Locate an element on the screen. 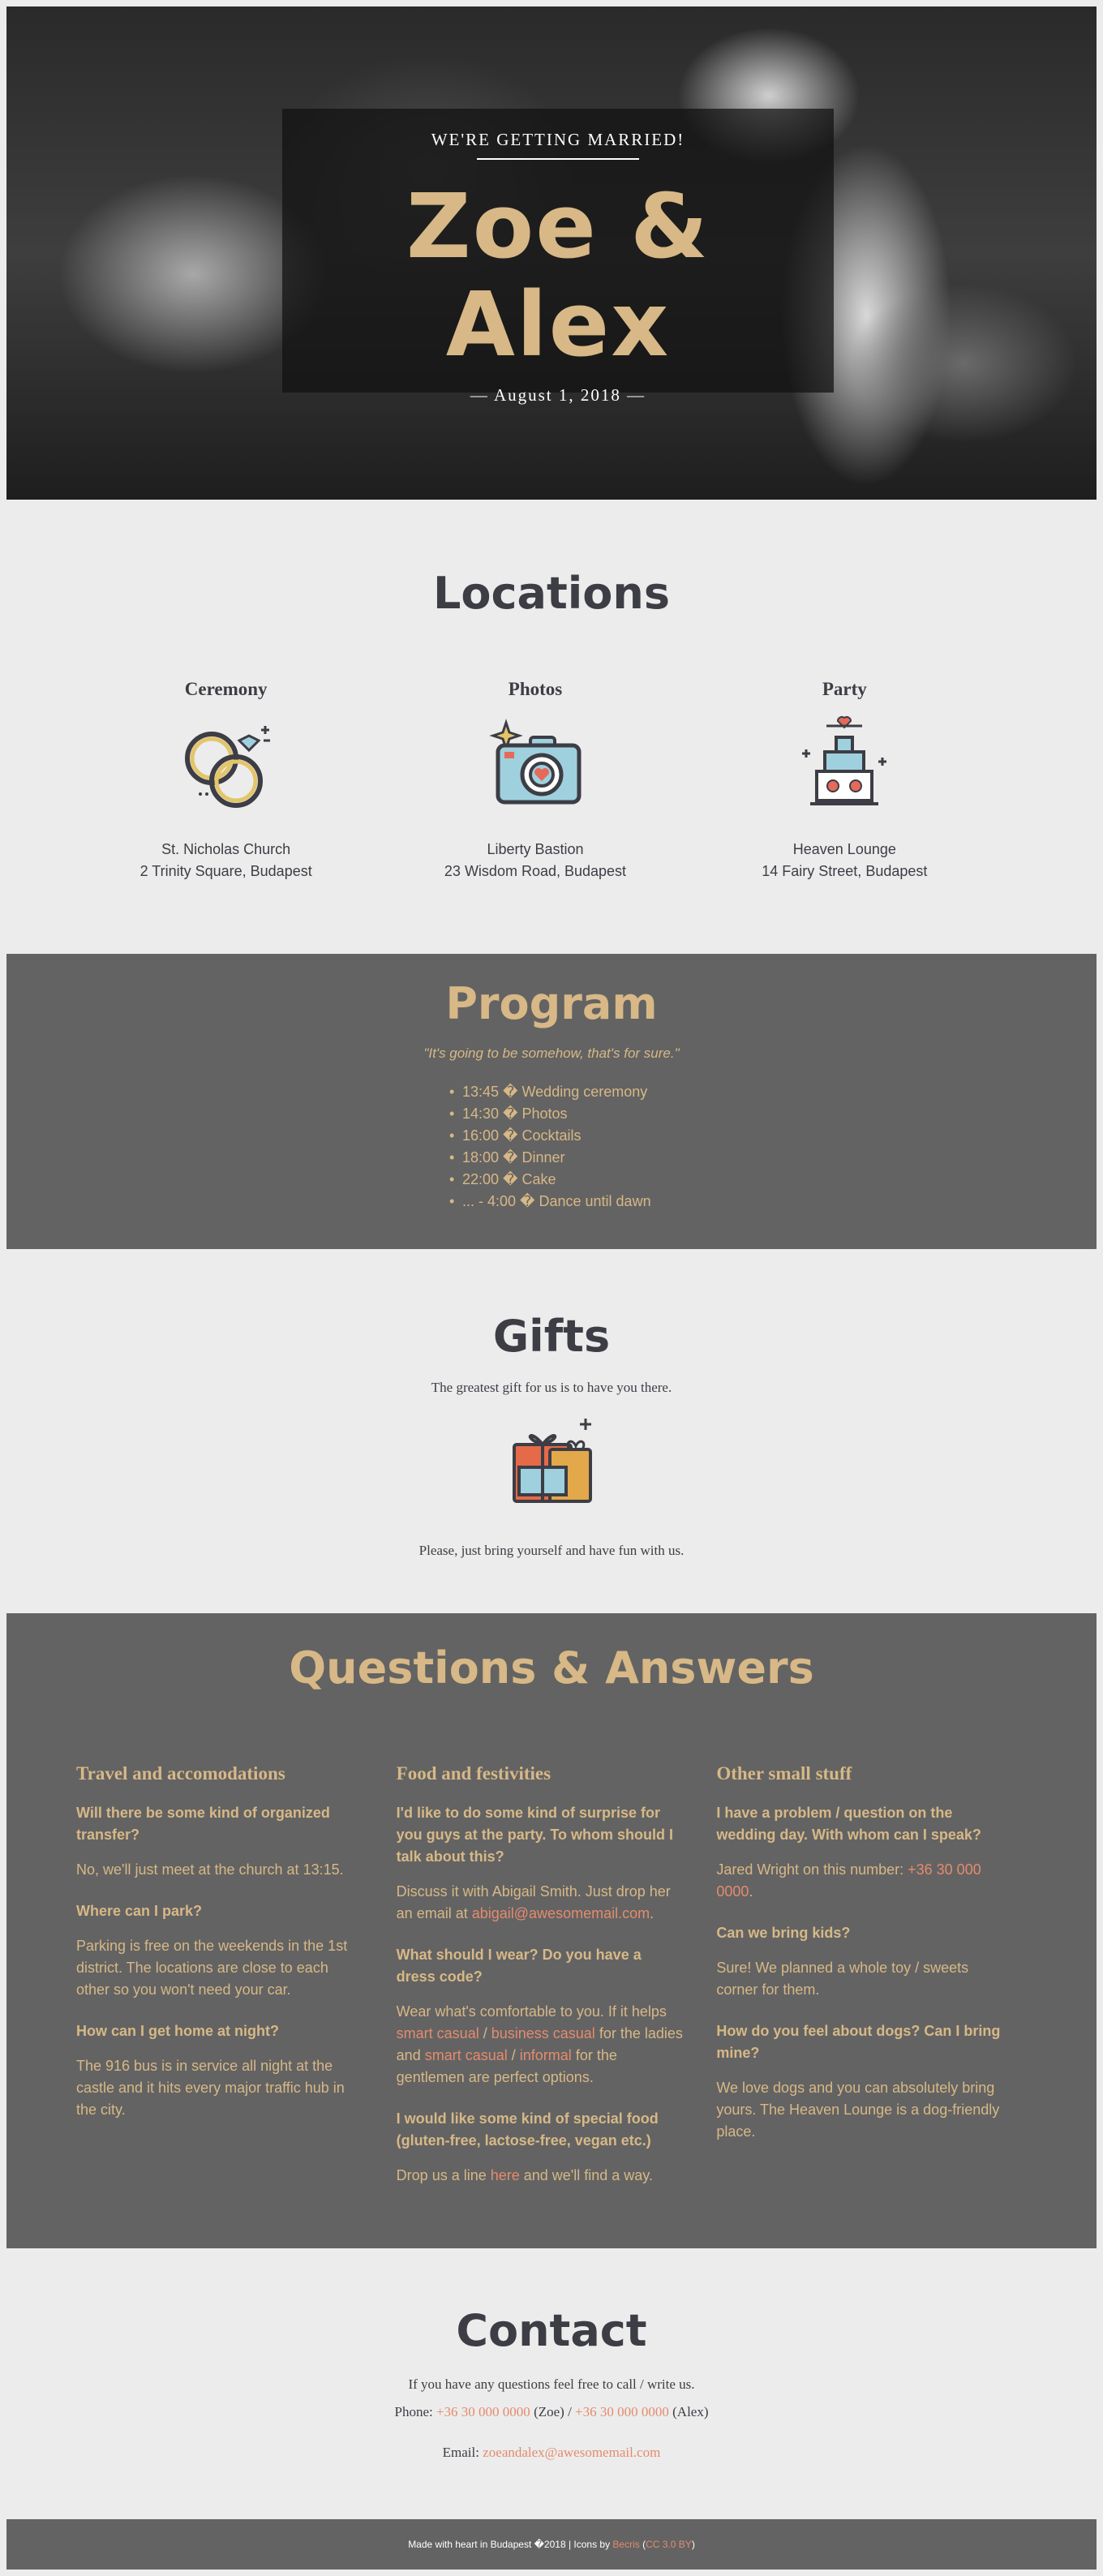 This screenshot has width=1103, height=2576. abigail-email-link: abigail@awesomemail.com is located at coordinates (560, 1913).